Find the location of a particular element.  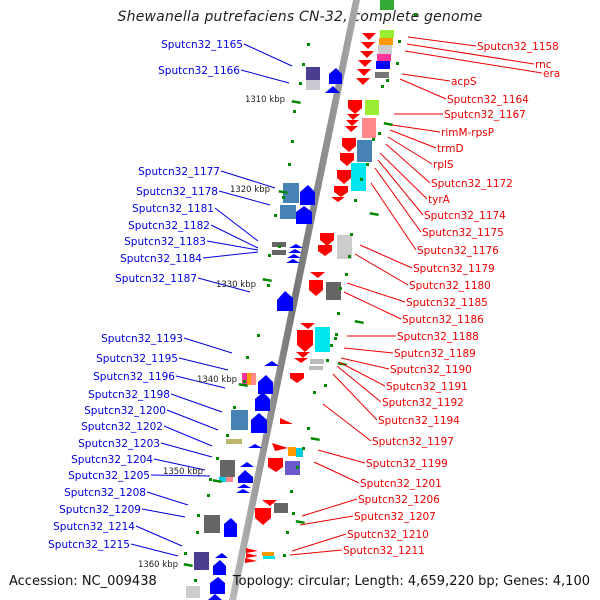

gene-label-reverse: rnc is located at coordinates (543, 65).